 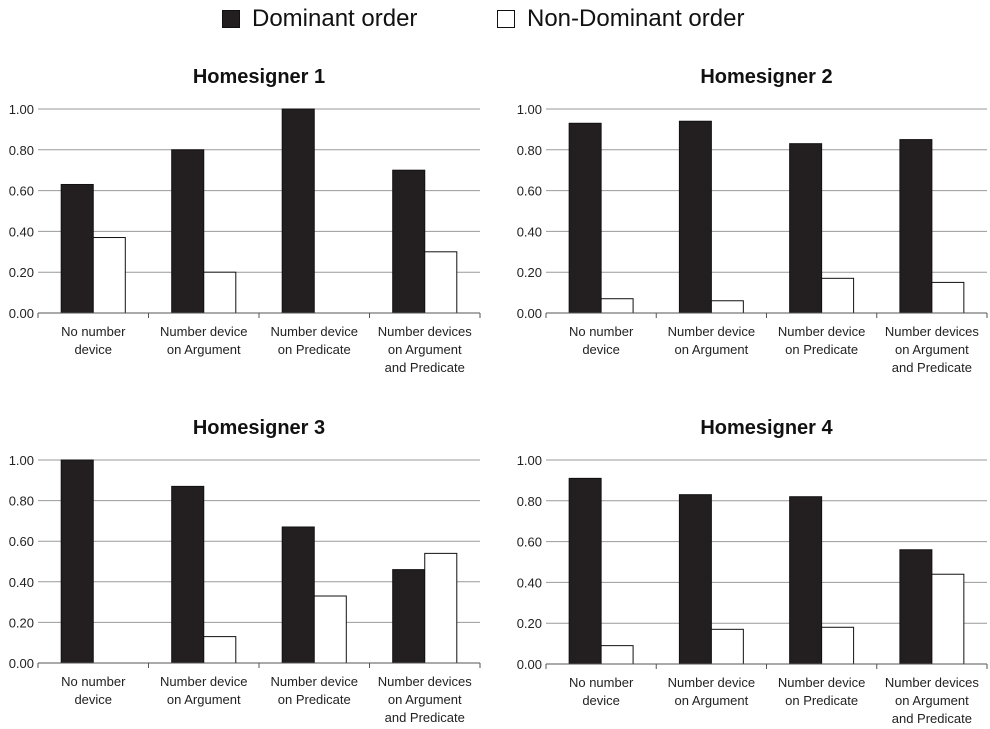 I want to click on chart-title: Homesigner 2, so click(x=766, y=77).